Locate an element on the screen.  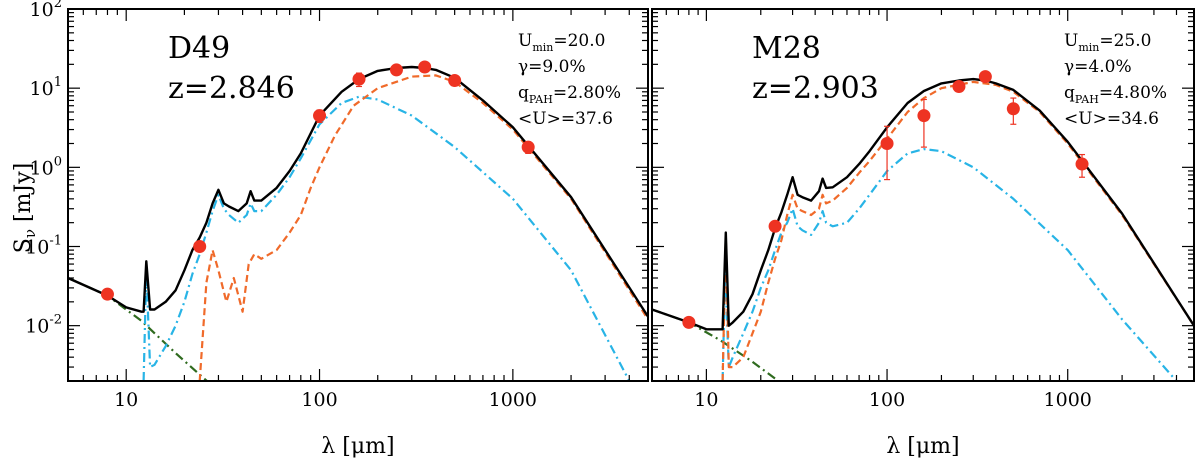
y-tick-label: 10¹ is located at coordinates (46, 87).